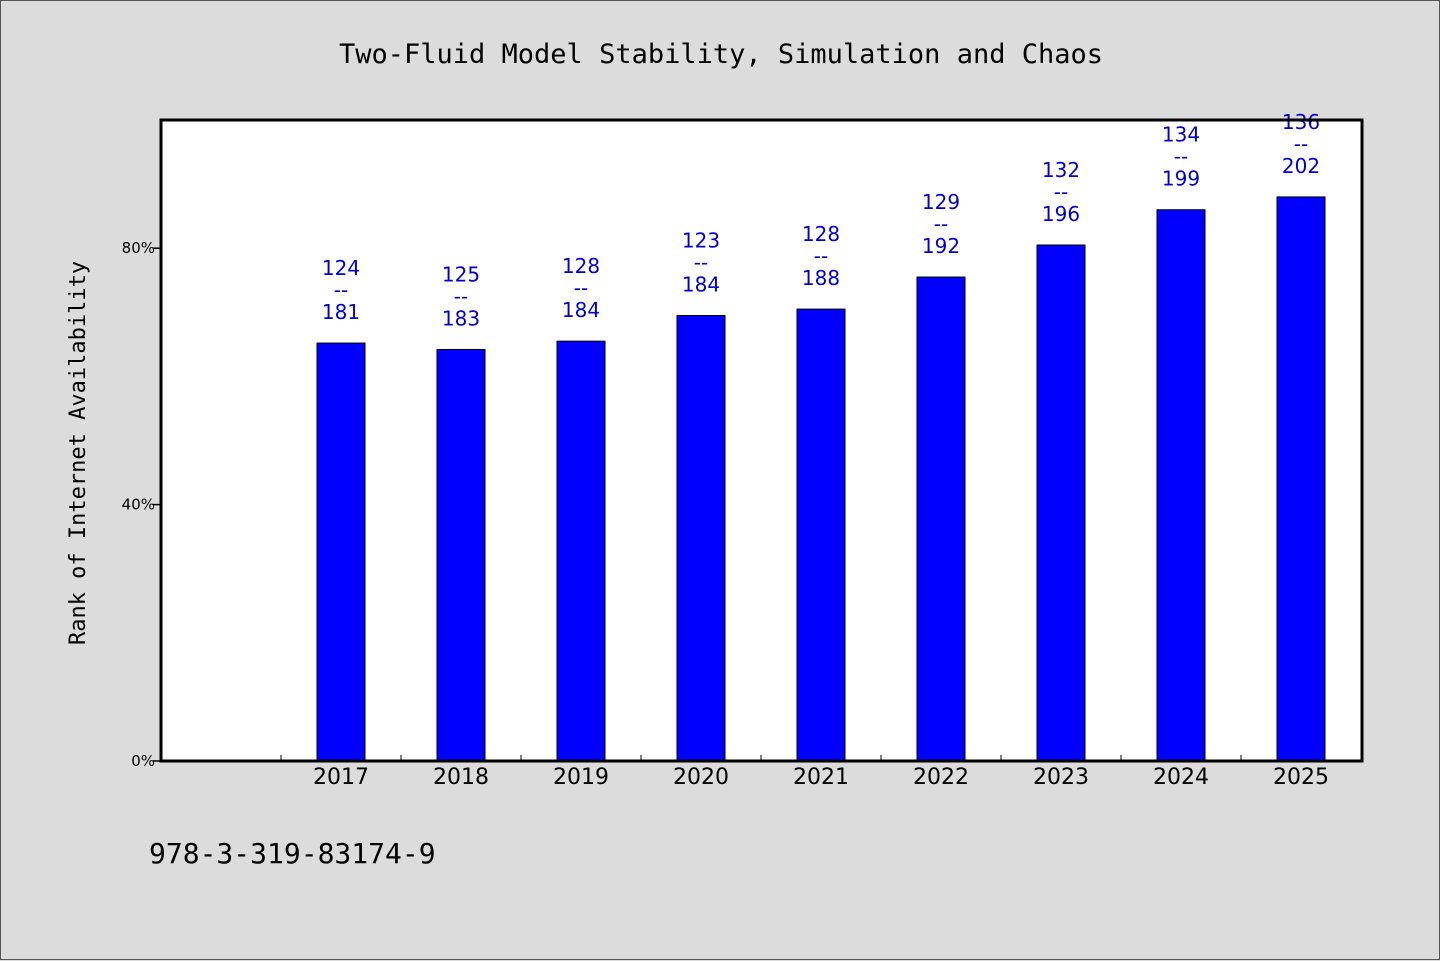 The image size is (1440, 961). Describe the element at coordinates (461, 318) in the screenshot. I see `data-label-bottom: 183` at that location.